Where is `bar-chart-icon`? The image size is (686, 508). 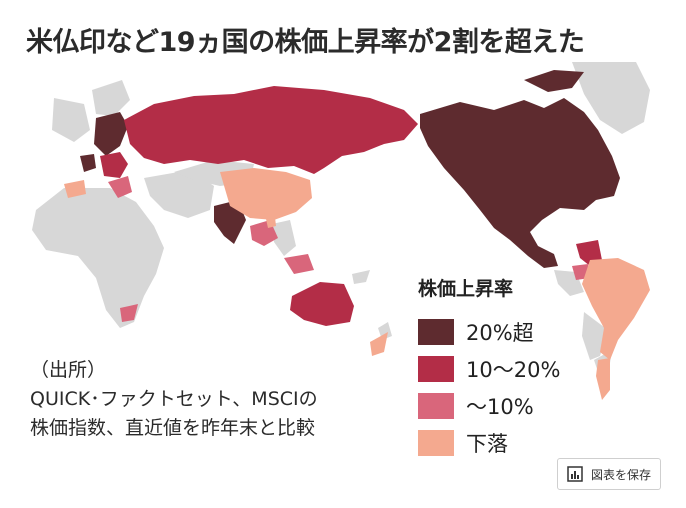
bar-chart-icon is located at coordinates (575, 474).